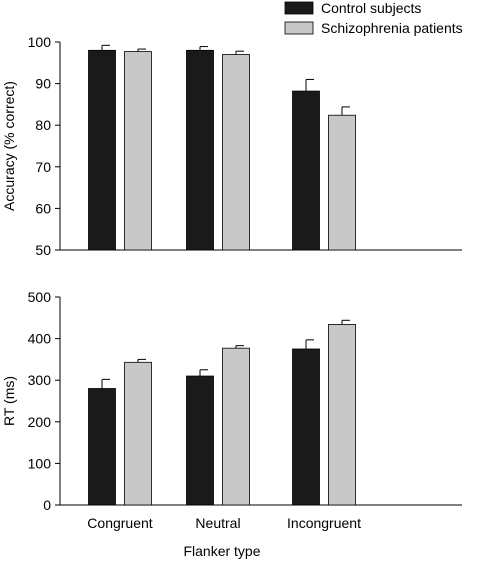 Image resolution: width=490 pixels, height=562 pixels. Describe the element at coordinates (40, 339) in the screenshot. I see `y-tick-label: 400` at that location.